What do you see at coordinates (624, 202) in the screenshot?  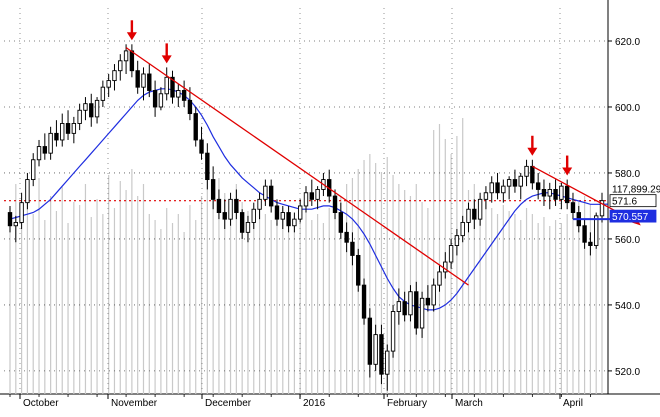 I see `last-price-badge-text: 571.6` at bounding box center [624, 202].